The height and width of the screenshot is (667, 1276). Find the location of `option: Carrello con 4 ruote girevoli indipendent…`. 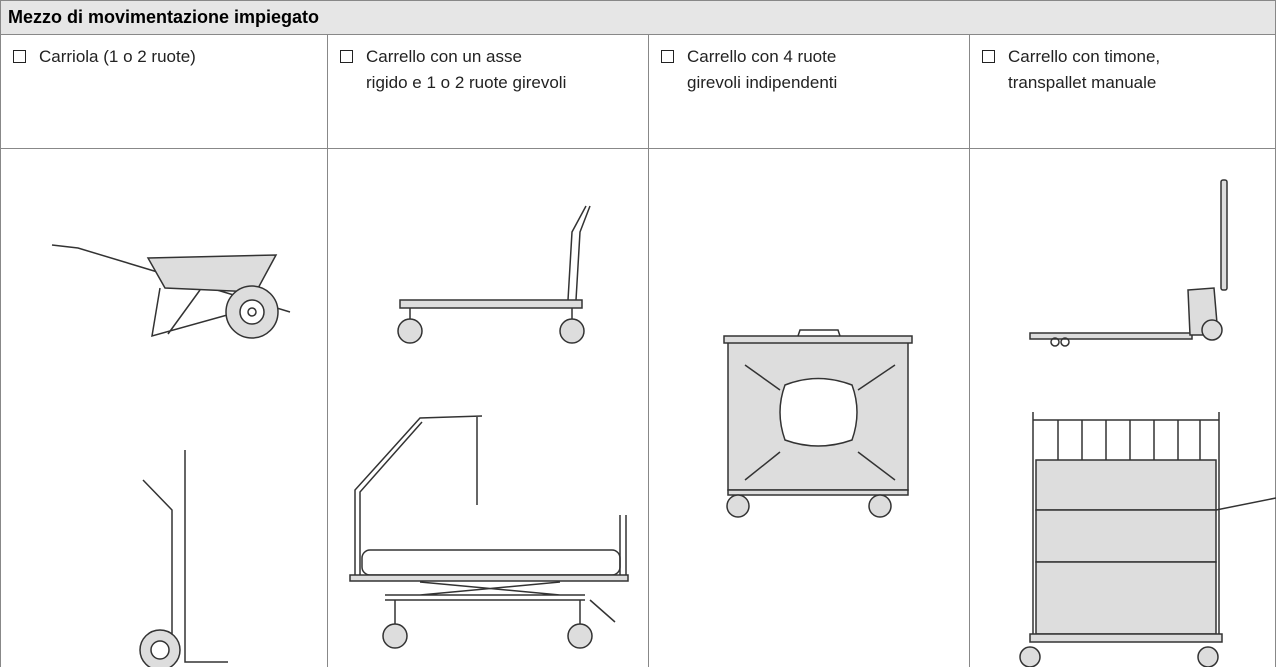

option: Carrello con 4 ruote girevoli indipendent… is located at coordinates (749, 70).